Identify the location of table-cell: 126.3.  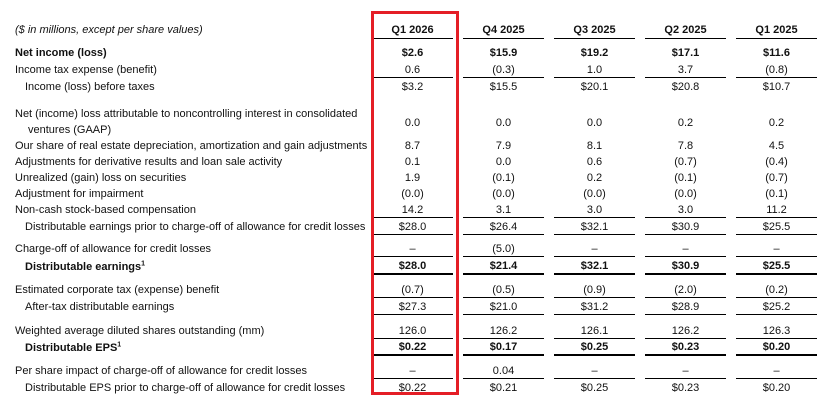
(776, 330).